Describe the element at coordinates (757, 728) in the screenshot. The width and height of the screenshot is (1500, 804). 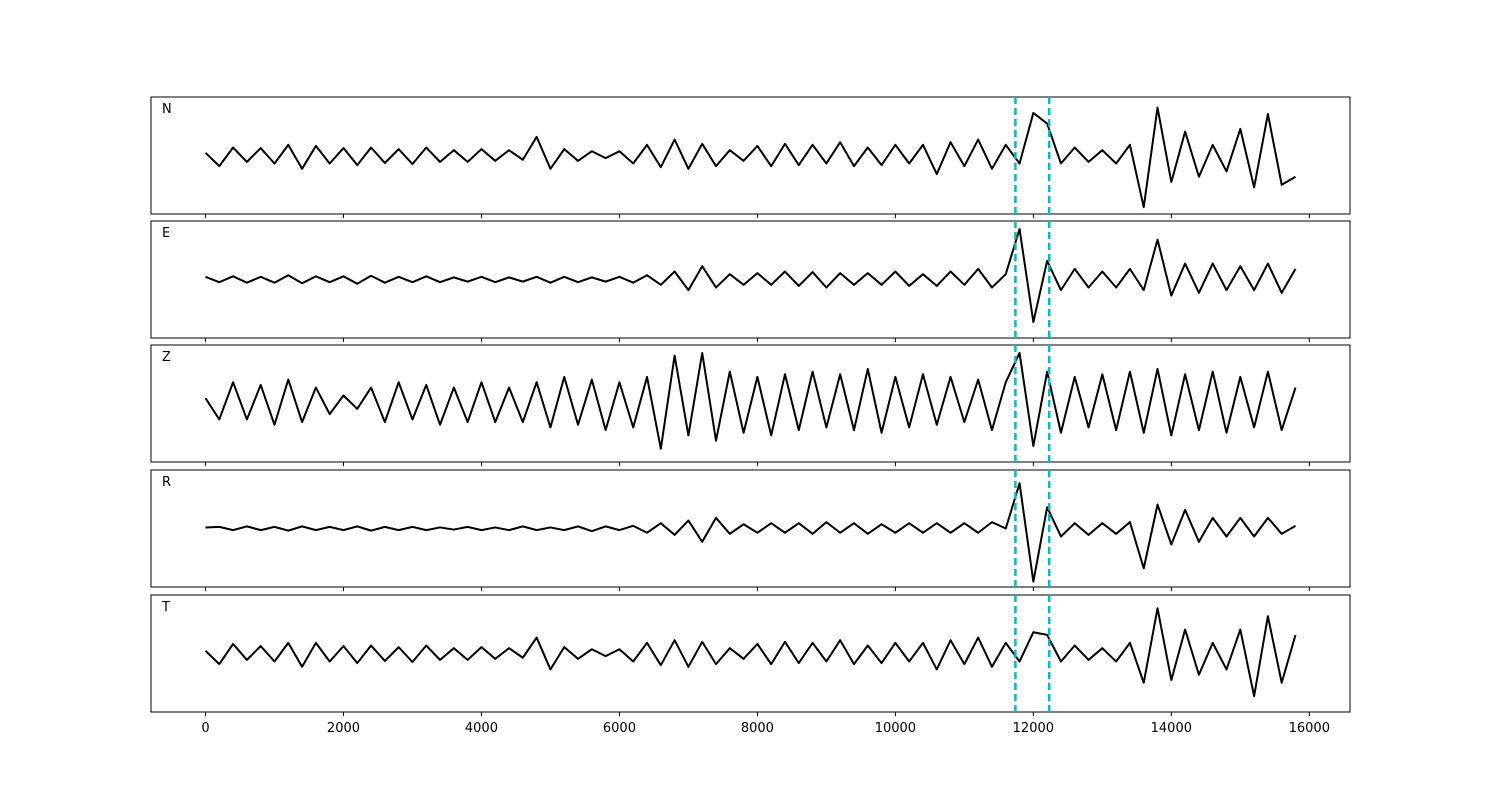
I see `x-tick-label: 8000` at that location.